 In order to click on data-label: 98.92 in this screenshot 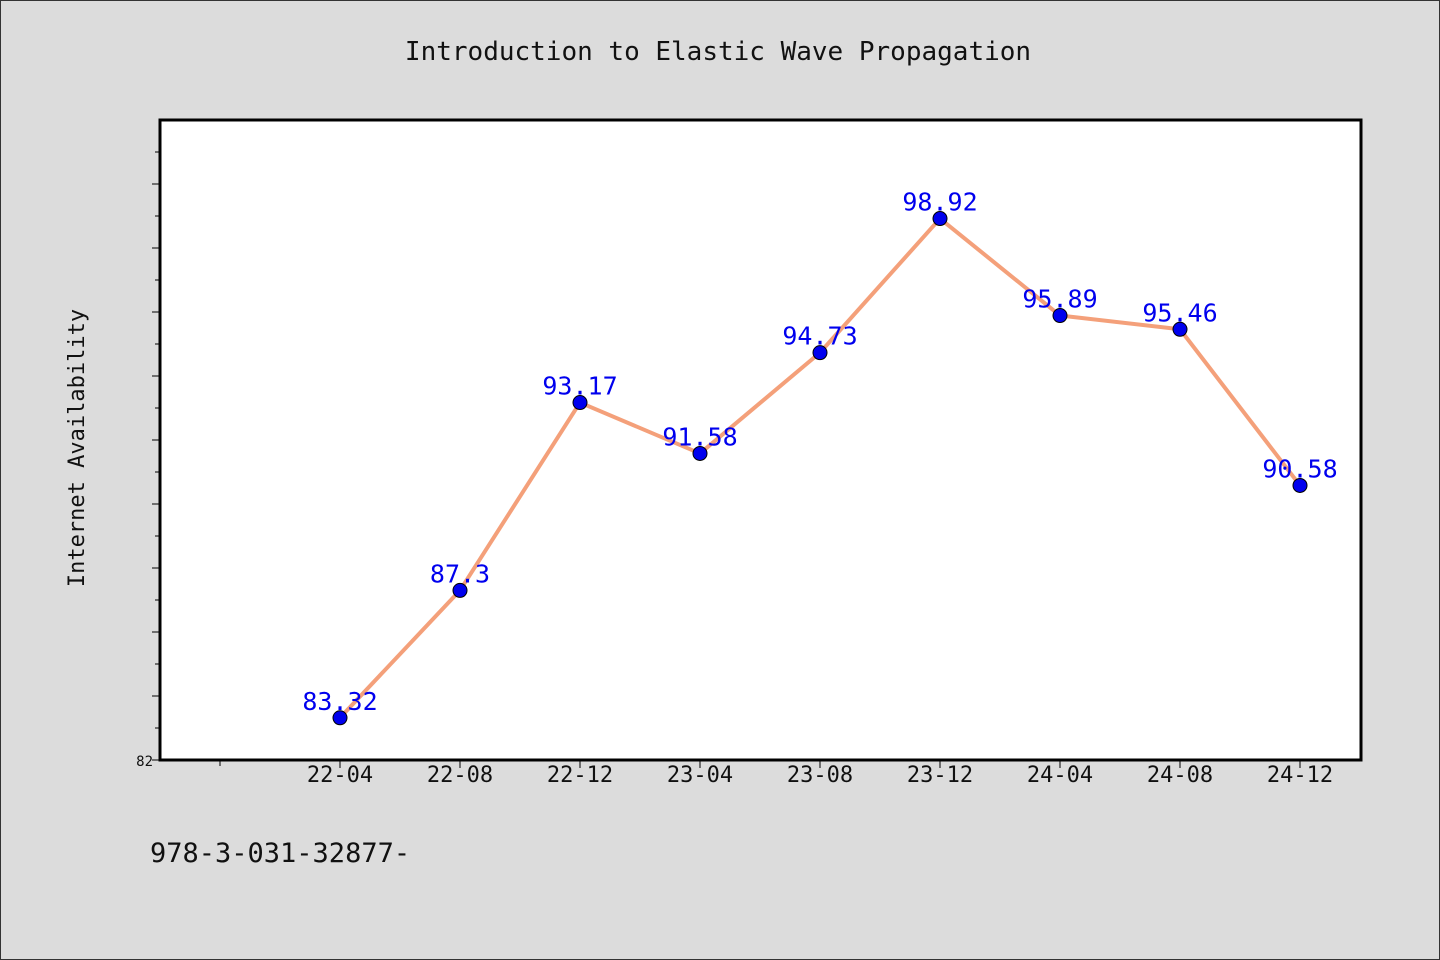, I will do `click(939, 202)`.